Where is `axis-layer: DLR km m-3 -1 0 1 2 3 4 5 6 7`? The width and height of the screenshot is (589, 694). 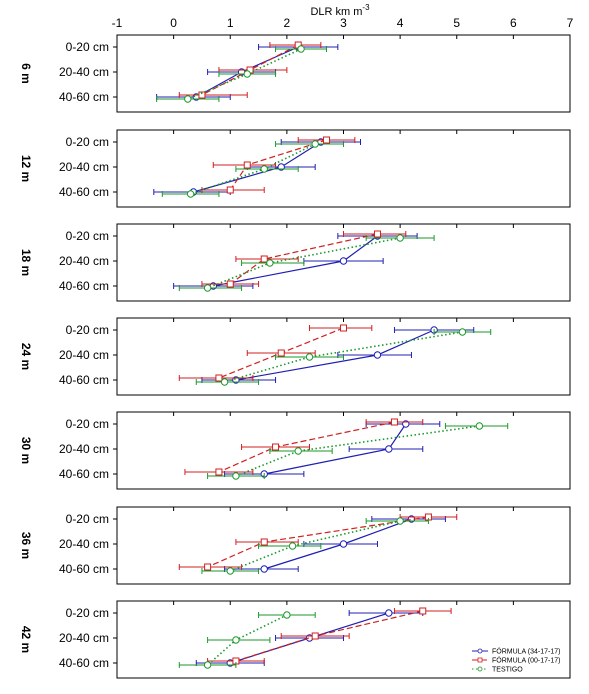 axis-layer: DLR km m-3 -1 0 1 2 3 4 5 6 7 is located at coordinates (343, 16).